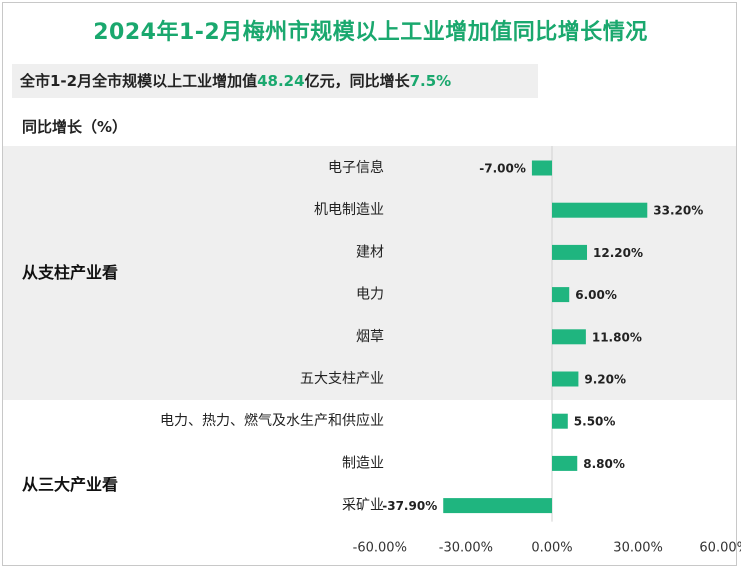  What do you see at coordinates (430, 81) in the screenshot?
I see `summary-growth: 7.5%` at bounding box center [430, 81].